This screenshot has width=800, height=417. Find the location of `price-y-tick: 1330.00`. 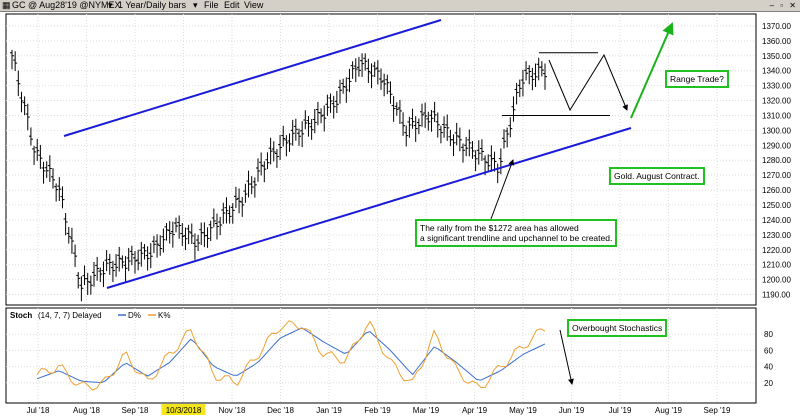

price-y-tick: 1330.00 is located at coordinates (776, 86).